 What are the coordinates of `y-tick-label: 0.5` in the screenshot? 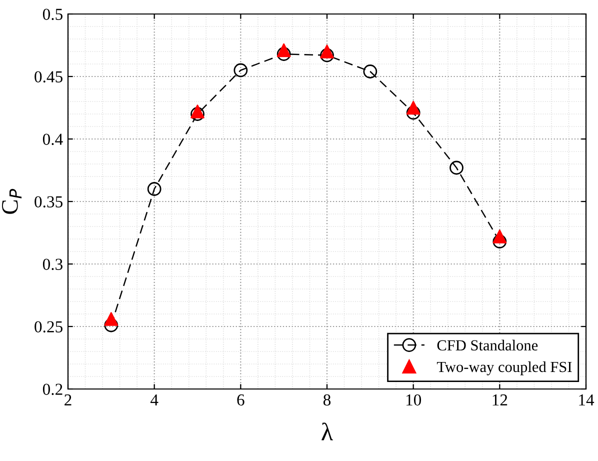 It's located at (52, 14).